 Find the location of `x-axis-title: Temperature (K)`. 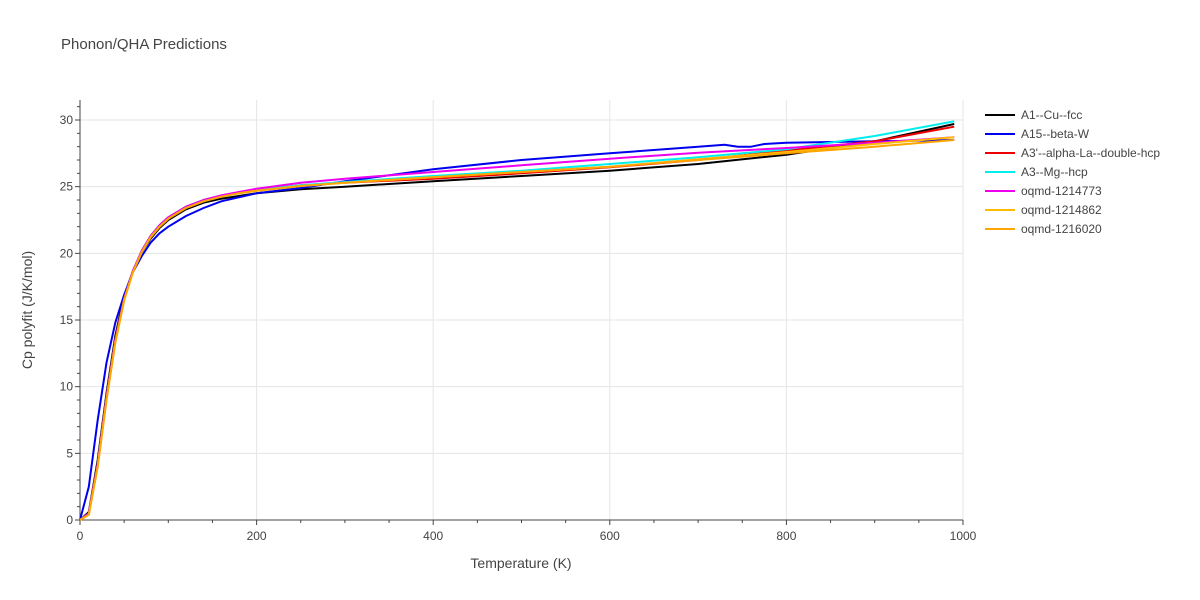

x-axis-title: Temperature (K) is located at coordinates (520, 563).